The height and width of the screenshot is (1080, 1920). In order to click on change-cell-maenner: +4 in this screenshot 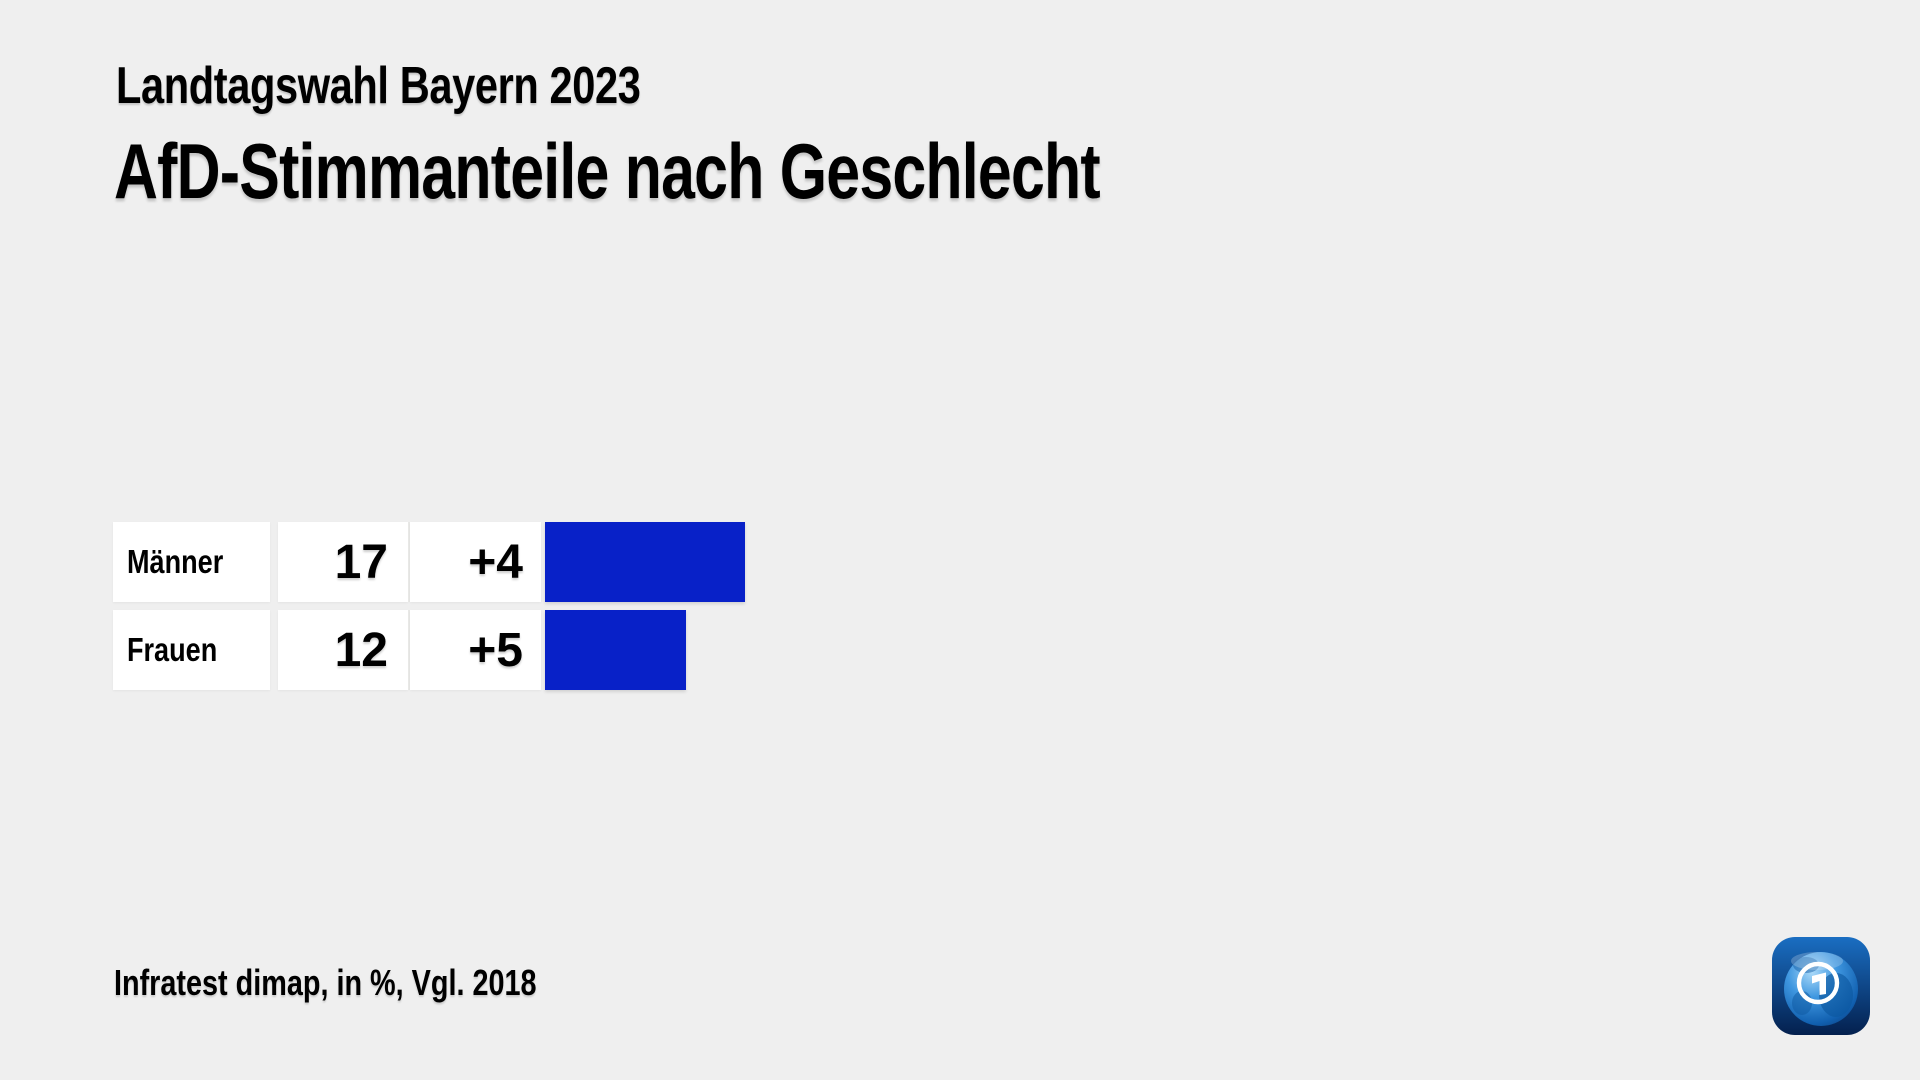, I will do `click(475, 562)`.